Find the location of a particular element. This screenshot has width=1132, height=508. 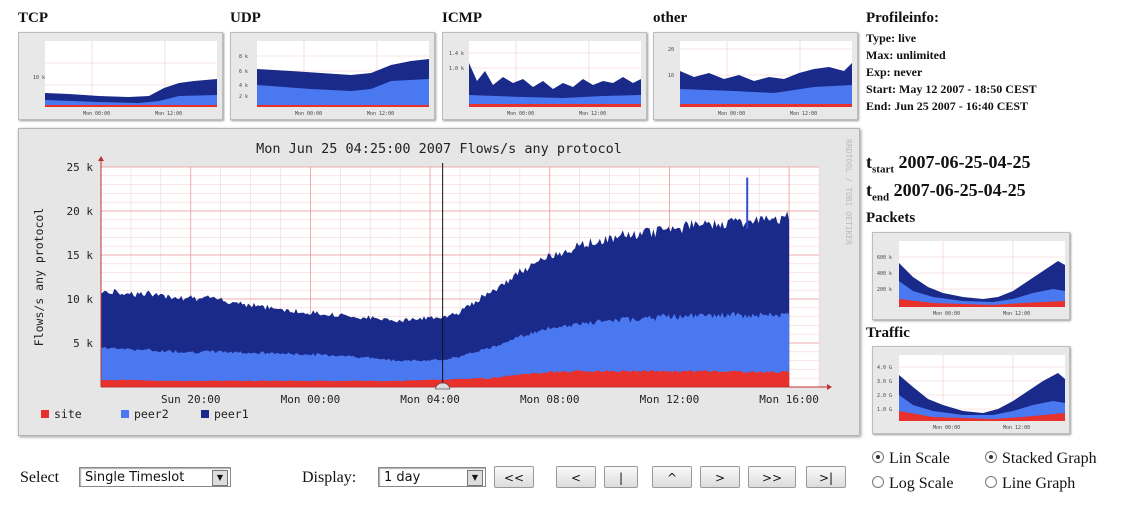

tend-label: t is located at coordinates (869, 190).